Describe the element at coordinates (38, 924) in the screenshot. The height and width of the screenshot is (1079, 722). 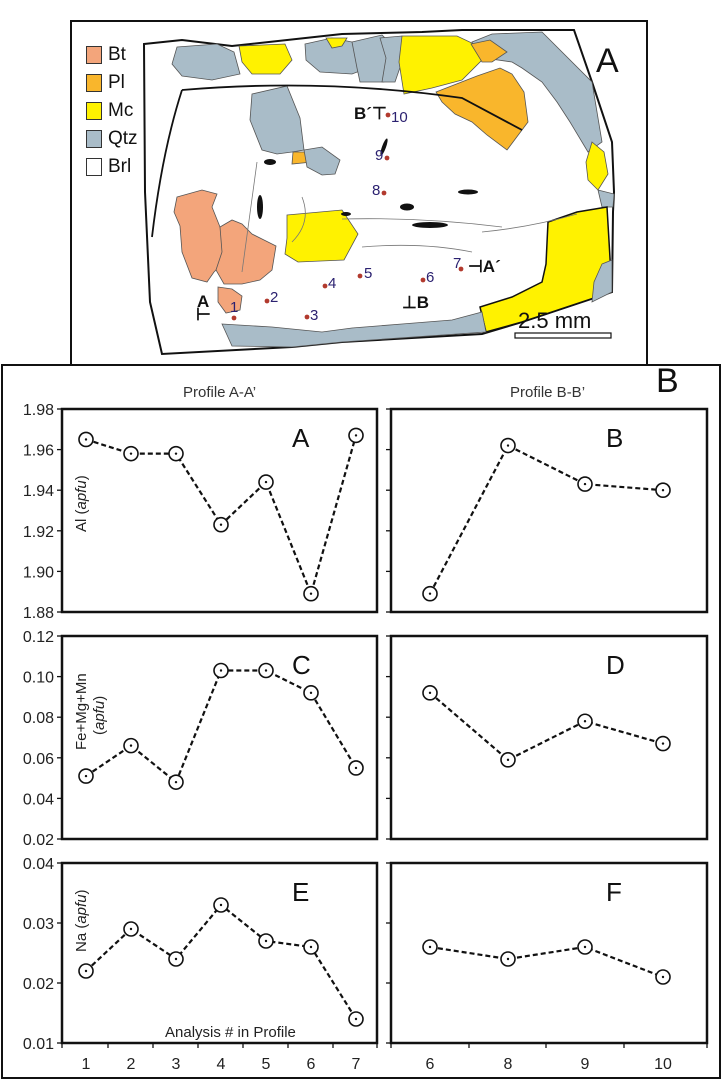
I see `y-tick-label: 0.03` at that location.